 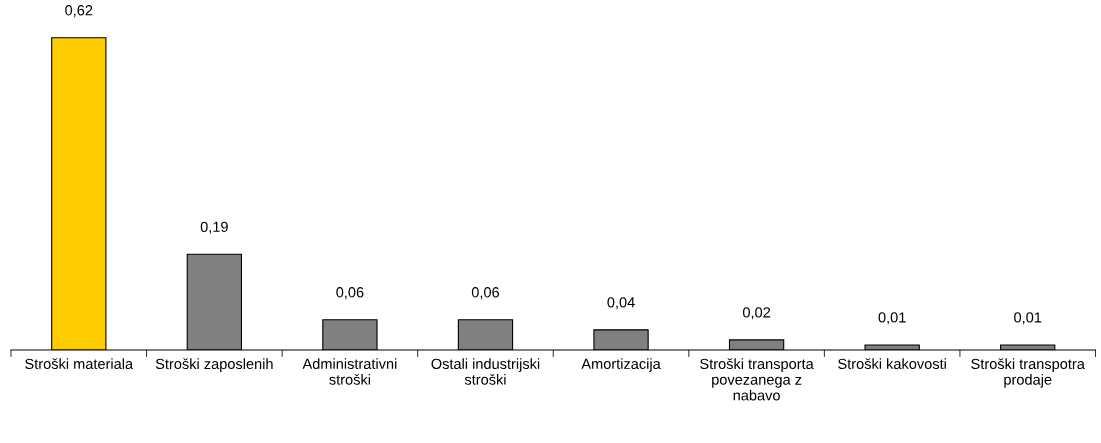 What do you see at coordinates (621, 303) in the screenshot?
I see `data-label: 0,04` at bounding box center [621, 303].